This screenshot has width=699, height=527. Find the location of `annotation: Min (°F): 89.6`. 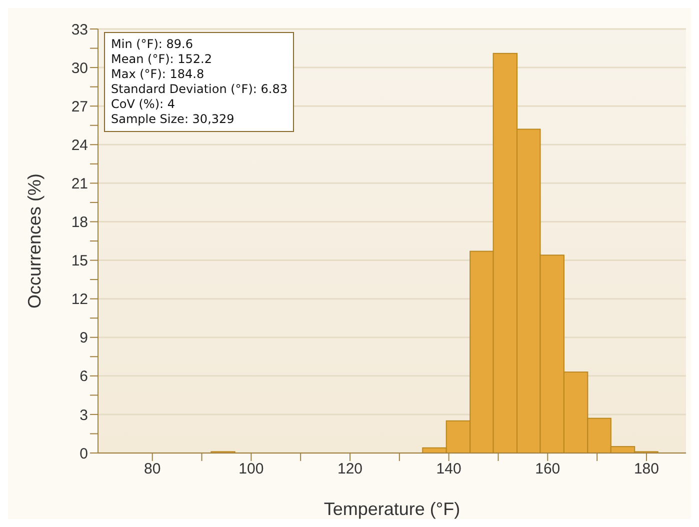

annotation: Min (°F): 89.6 is located at coordinates (152, 44).